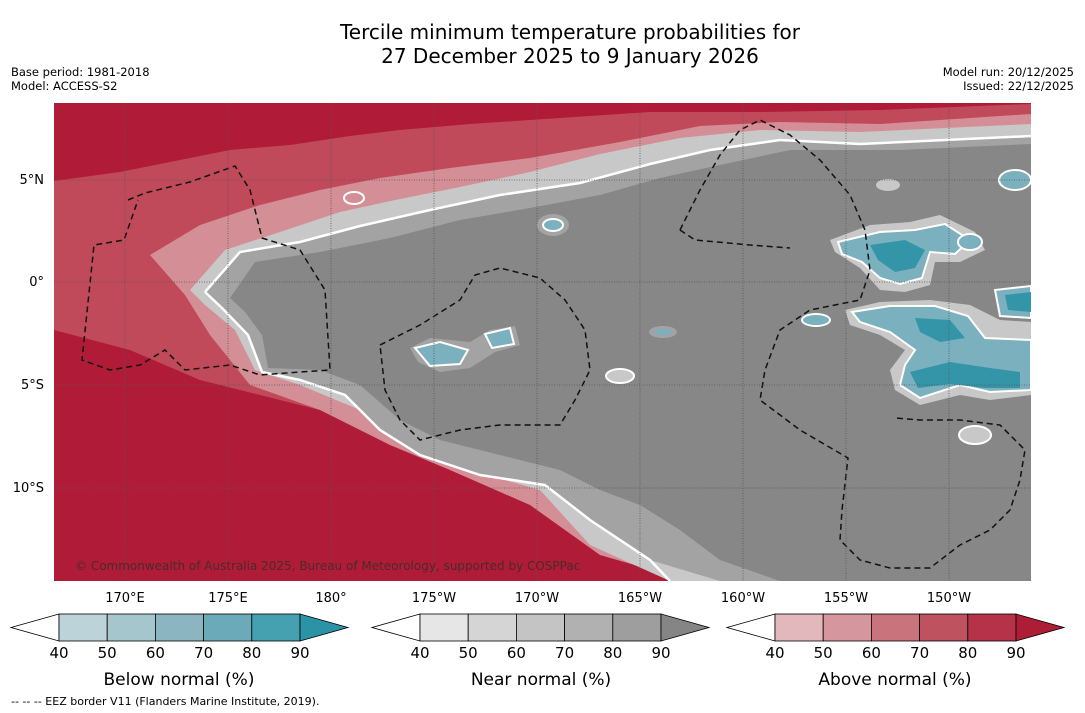 The width and height of the screenshot is (1085, 713). Describe the element at coordinates (419, 653) in the screenshot. I see `near-normal-colorbar-tick: 40` at that location.